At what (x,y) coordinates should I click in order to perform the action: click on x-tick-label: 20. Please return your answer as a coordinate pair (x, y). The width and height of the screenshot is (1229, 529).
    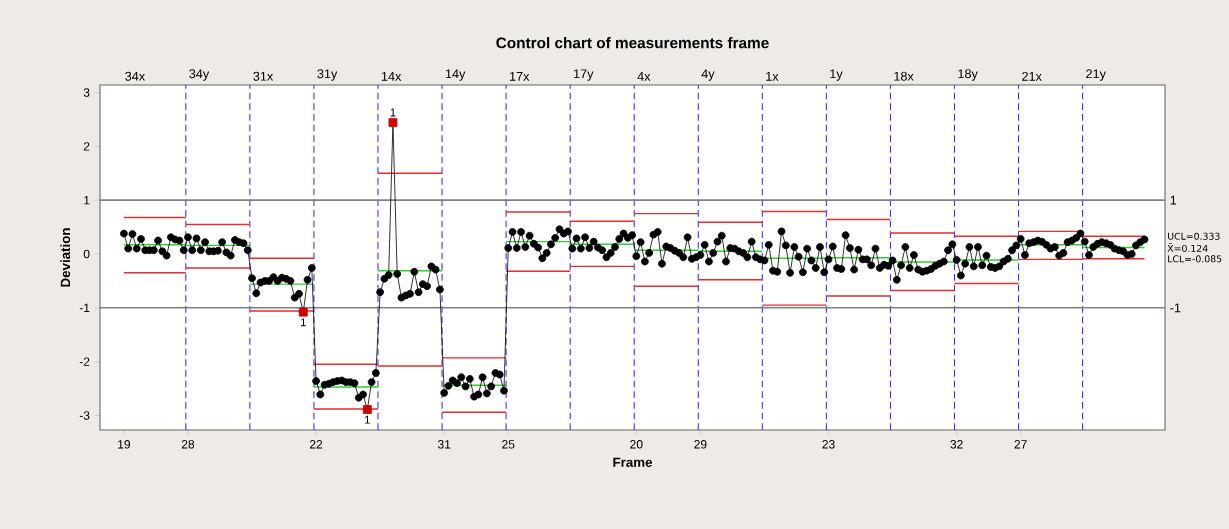
    Looking at the image, I should click on (636, 444).